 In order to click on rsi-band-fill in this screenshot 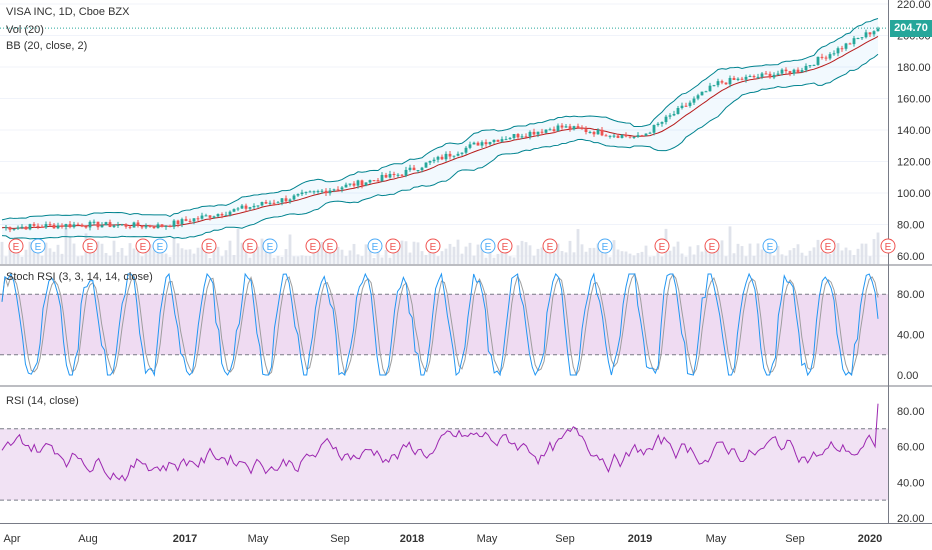, I will do `click(444, 464)`.